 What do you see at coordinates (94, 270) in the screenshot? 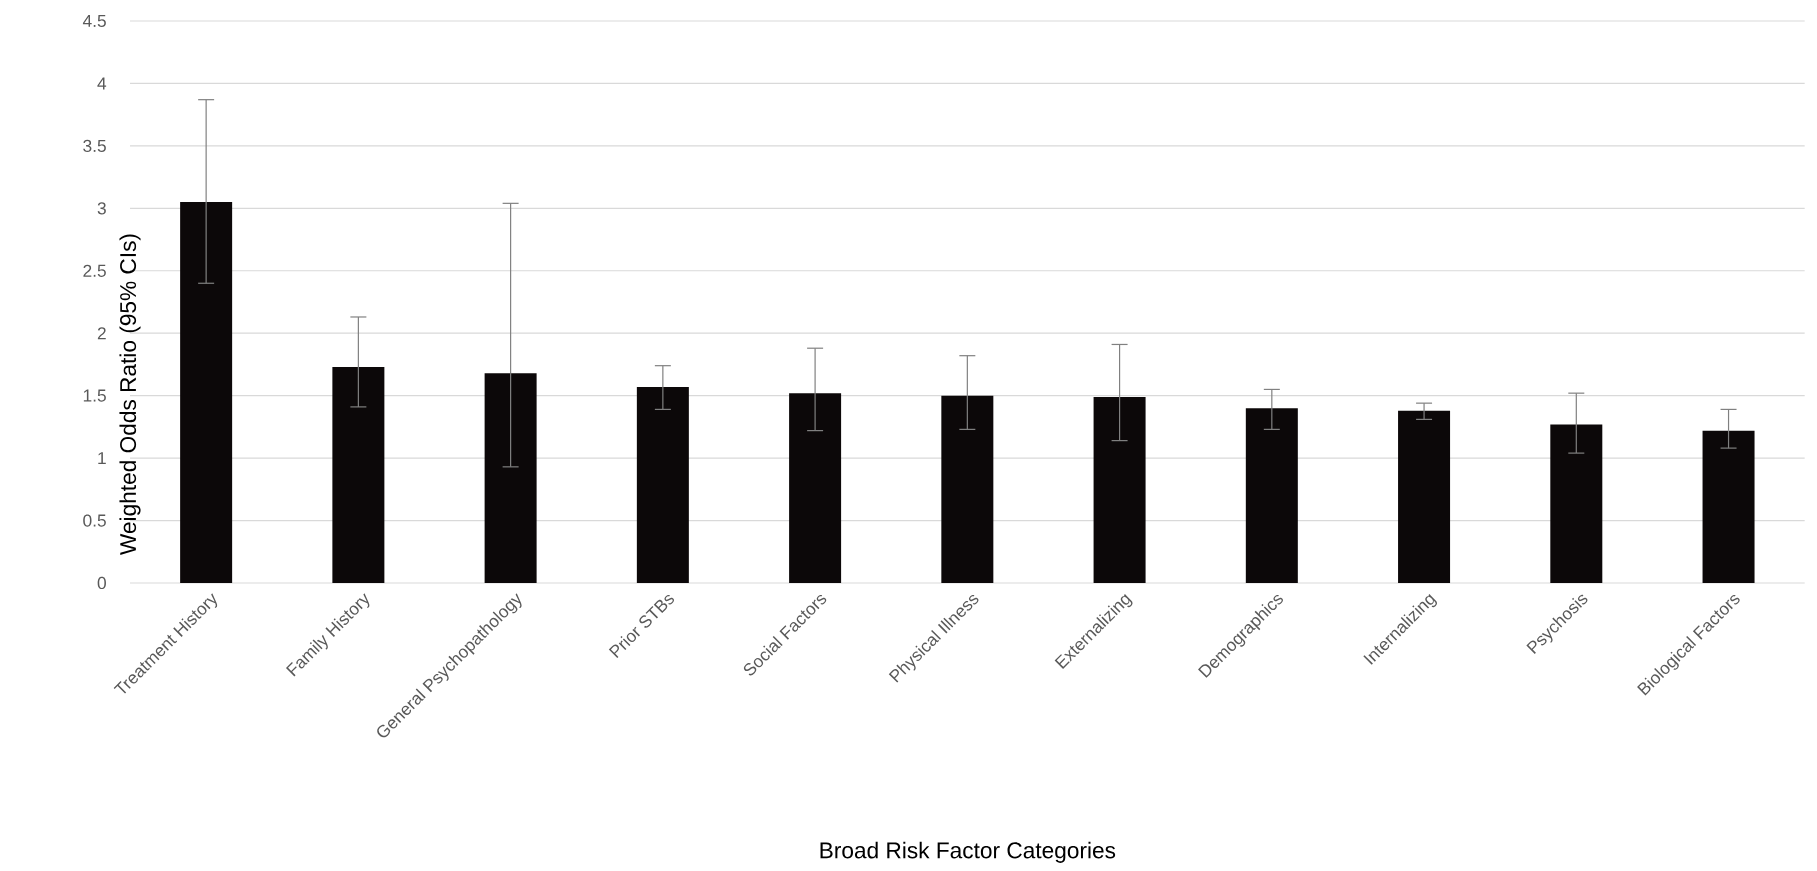
I see `y-tick-label: 2.5` at bounding box center [94, 270].